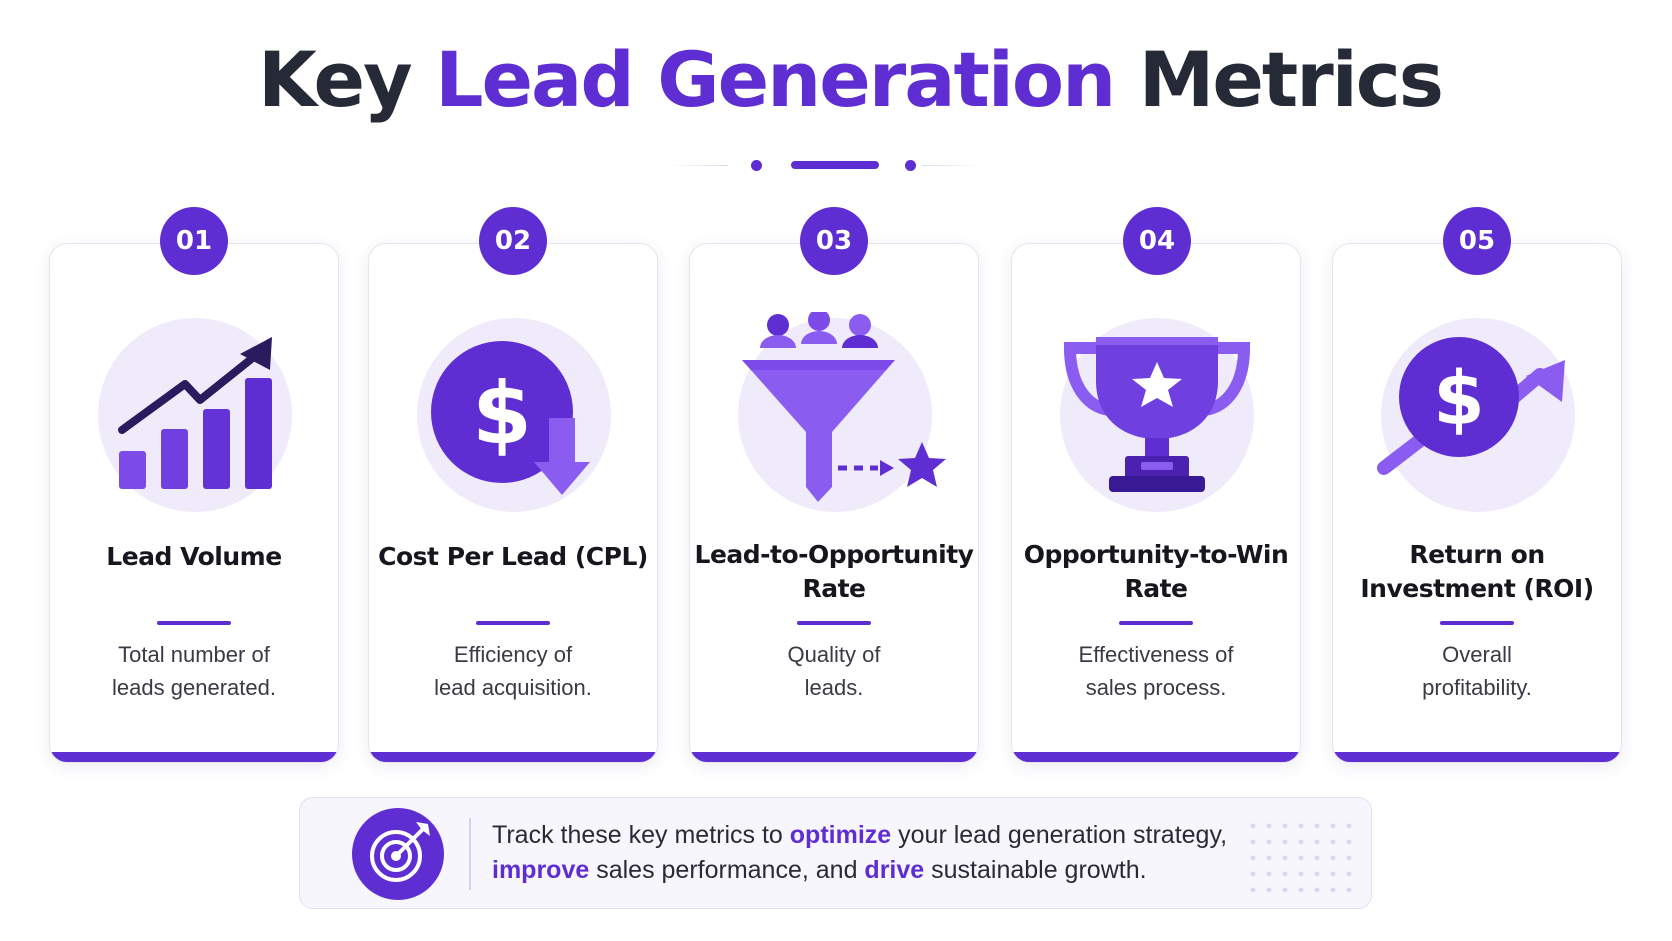 Image resolution: width=1672 pixels, height=941 pixels. I want to click on page-title: Key Lead Generation Metrics, so click(836, 80).